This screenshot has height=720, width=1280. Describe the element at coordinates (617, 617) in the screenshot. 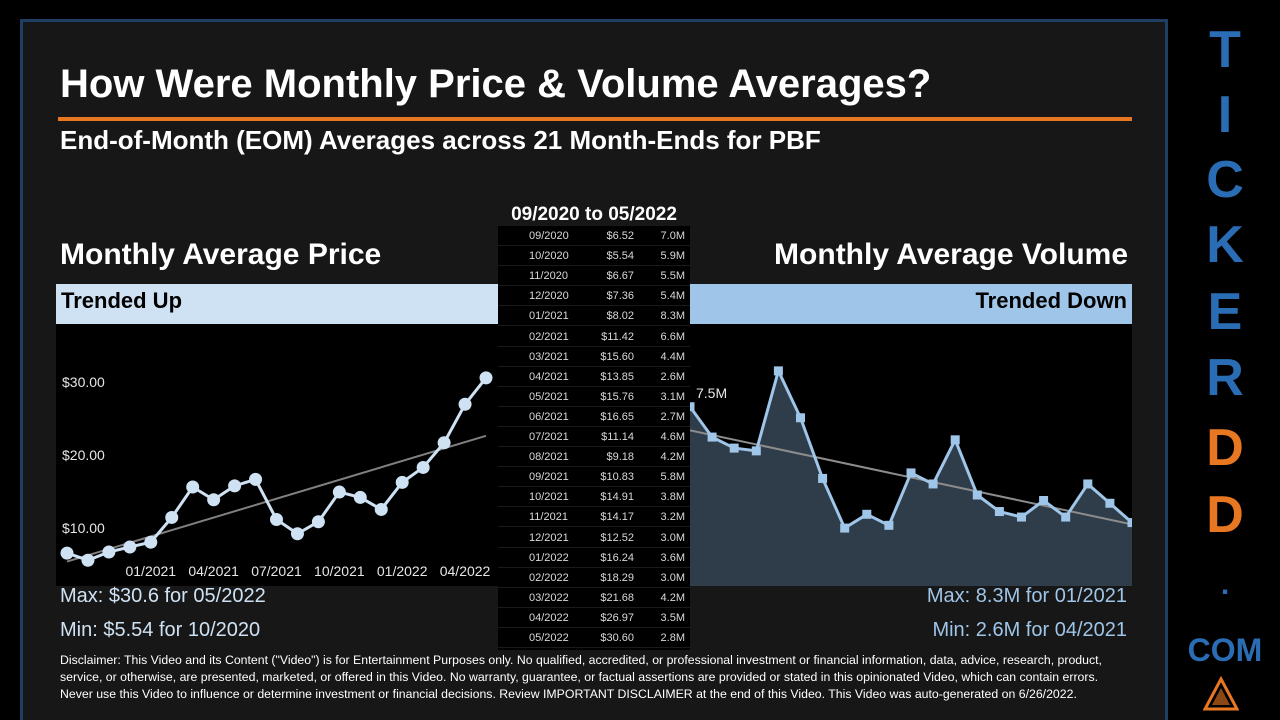

I see `table-cell-price: $26.97` at that location.